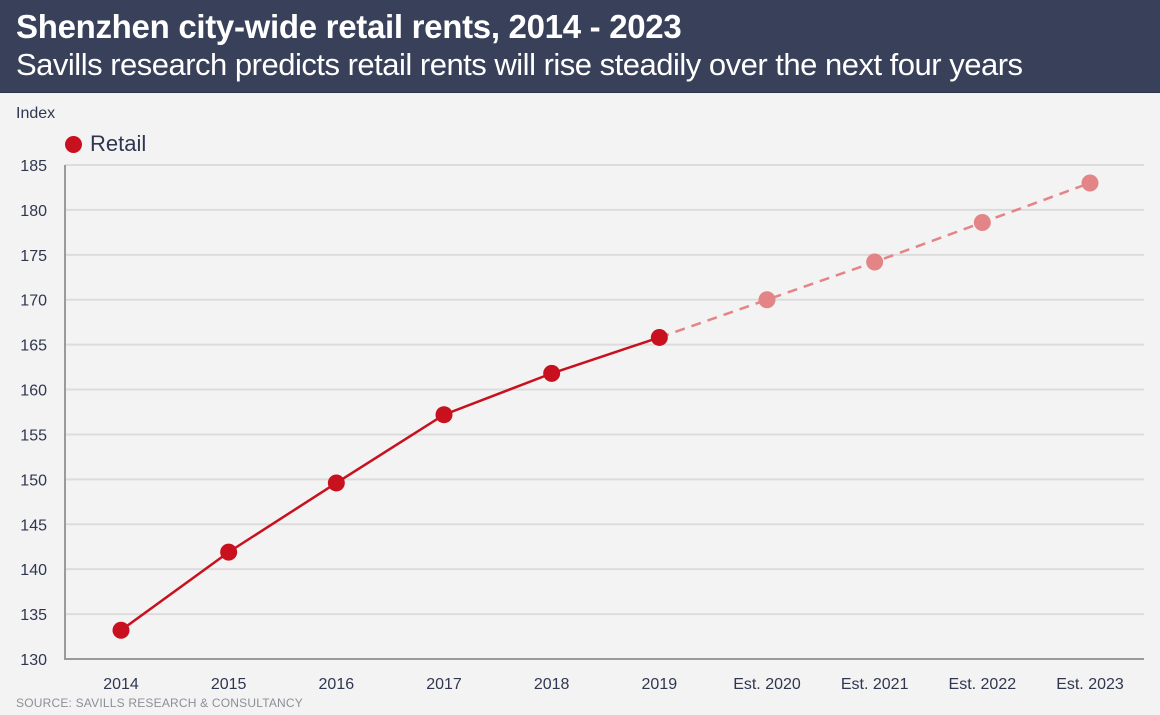  Describe the element at coordinates (33, 525) in the screenshot. I see `y-tick-label: 145` at that location.